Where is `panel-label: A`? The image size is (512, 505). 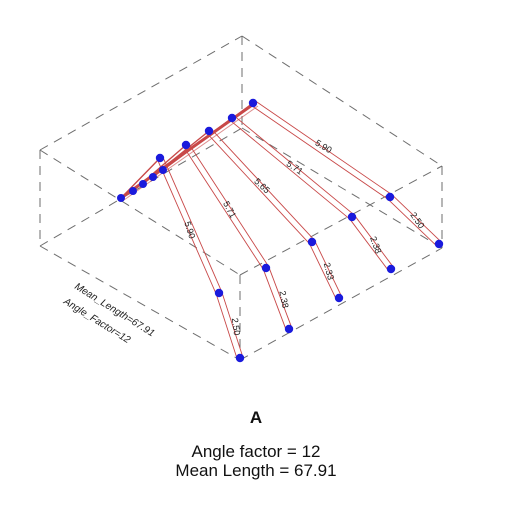 panel-label: A is located at coordinates (256, 417).